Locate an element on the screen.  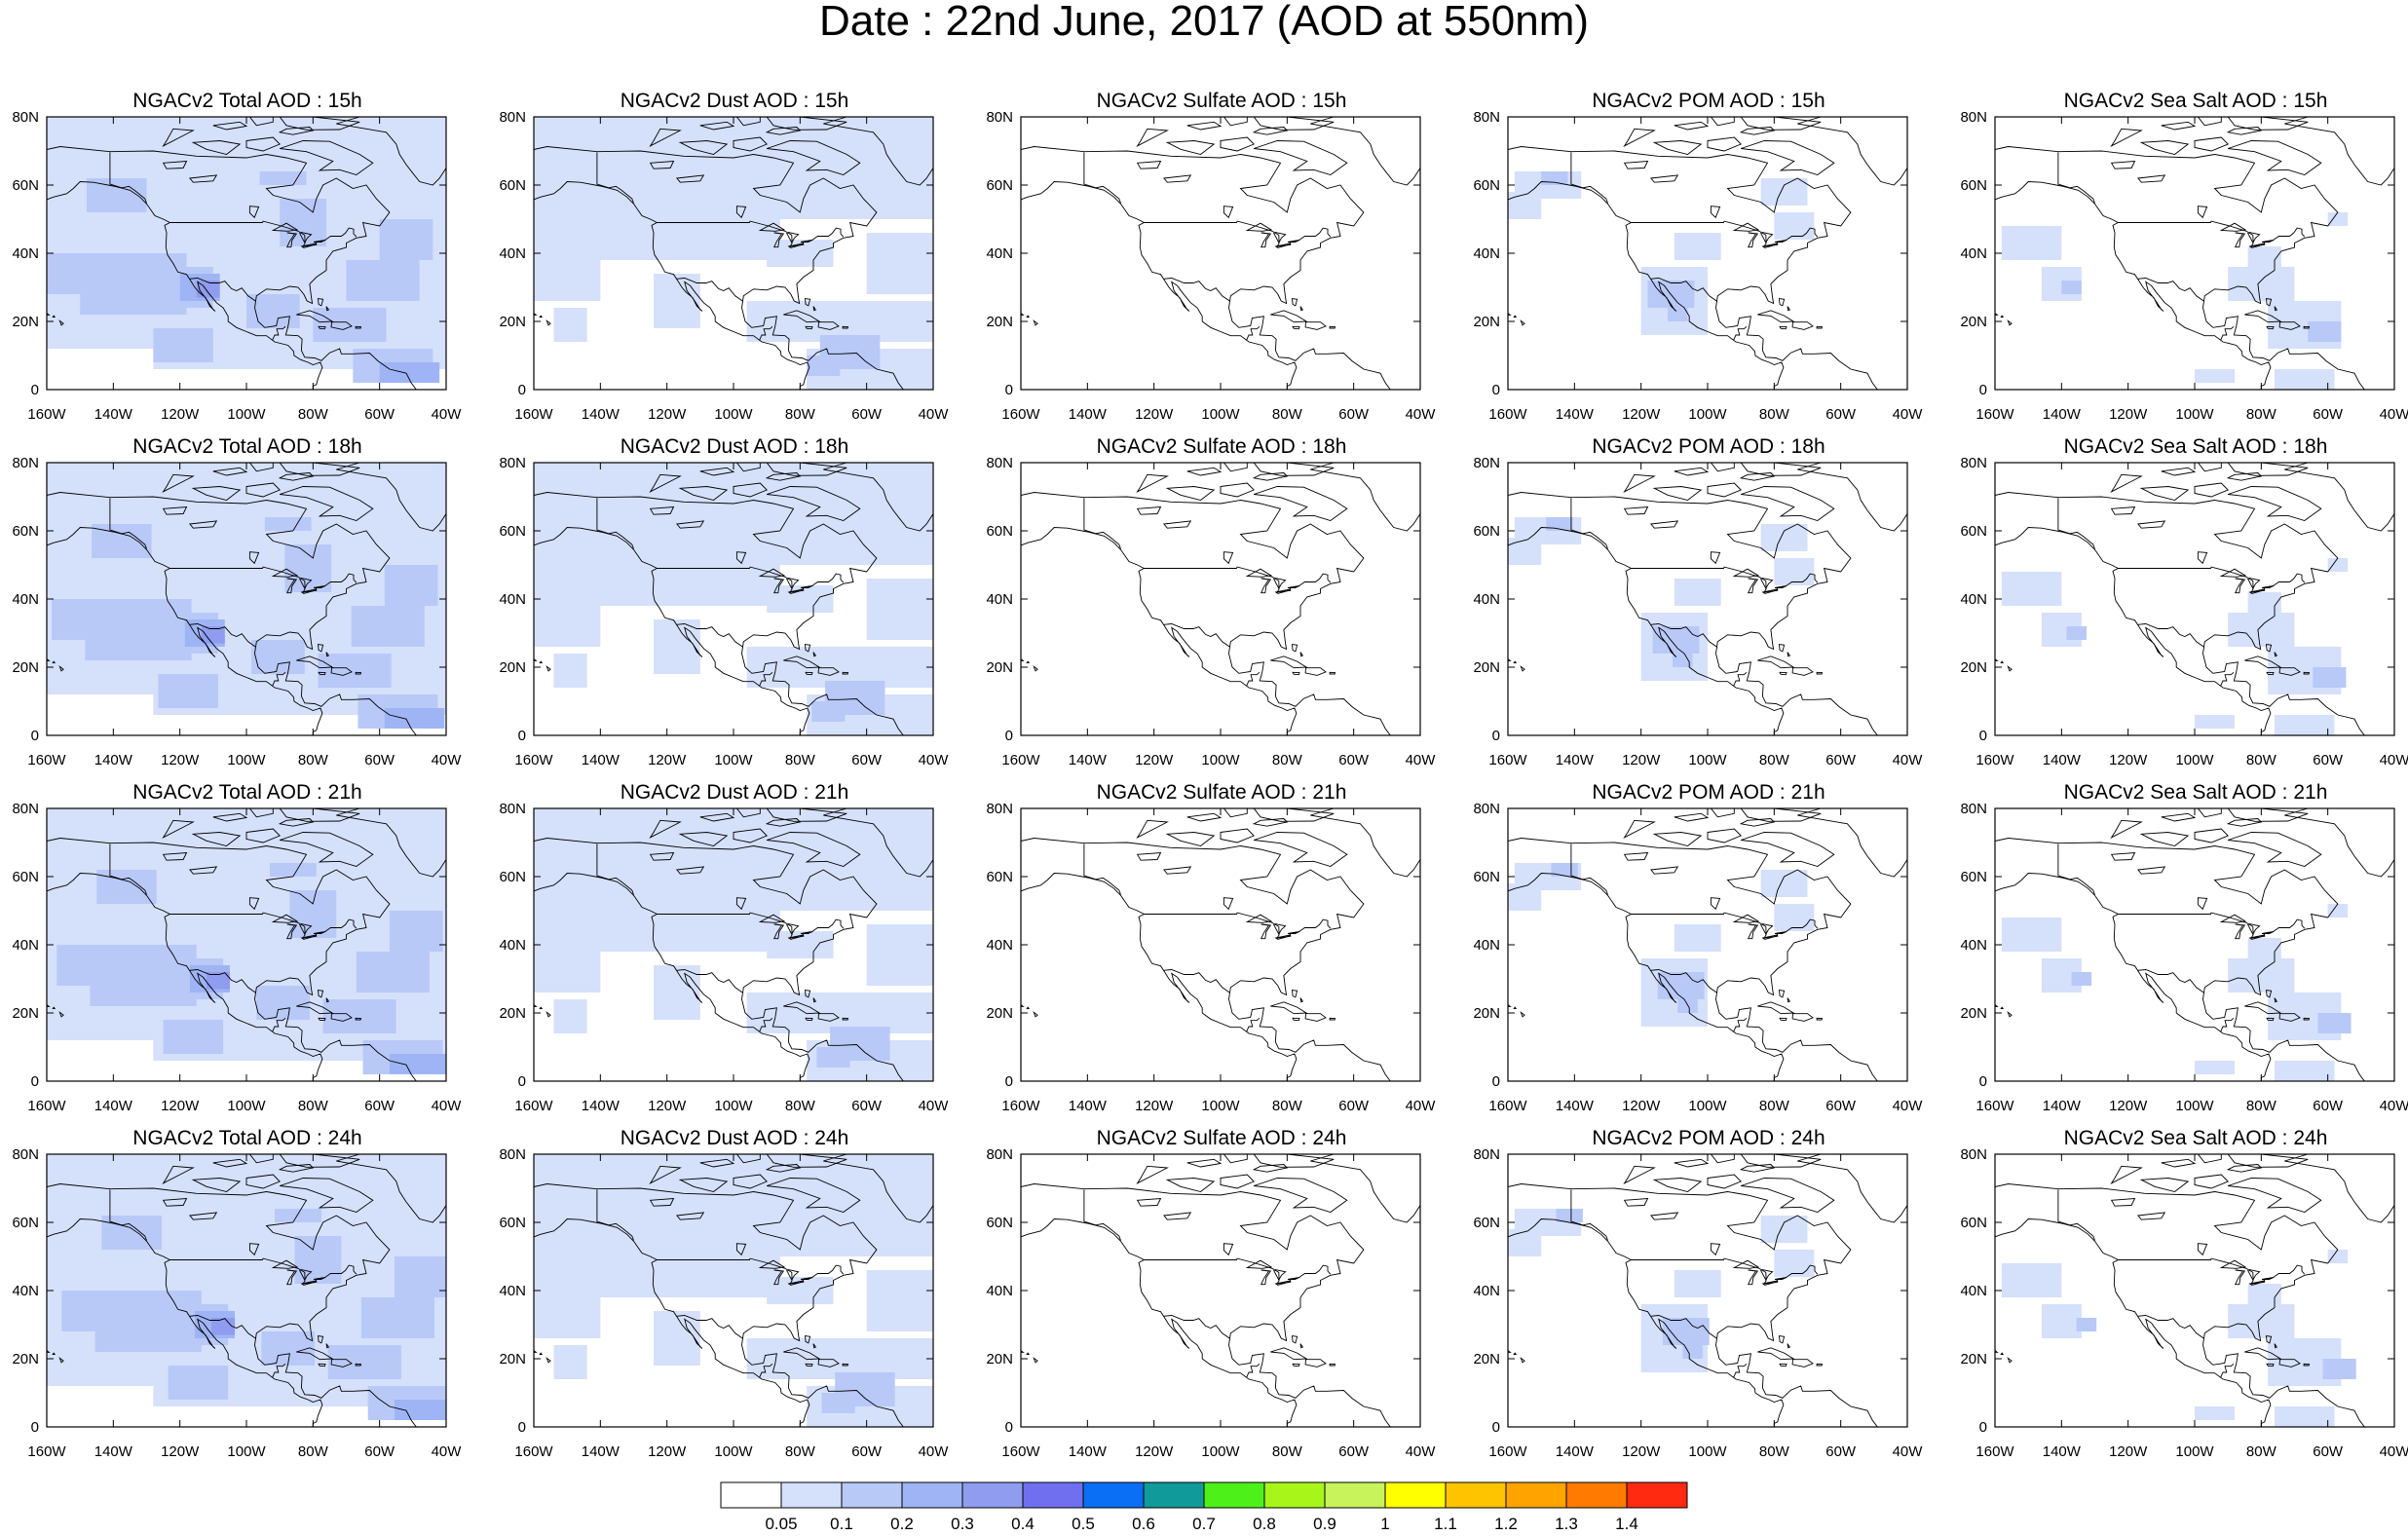
y-tick-label: 60N is located at coordinates (999, 531).